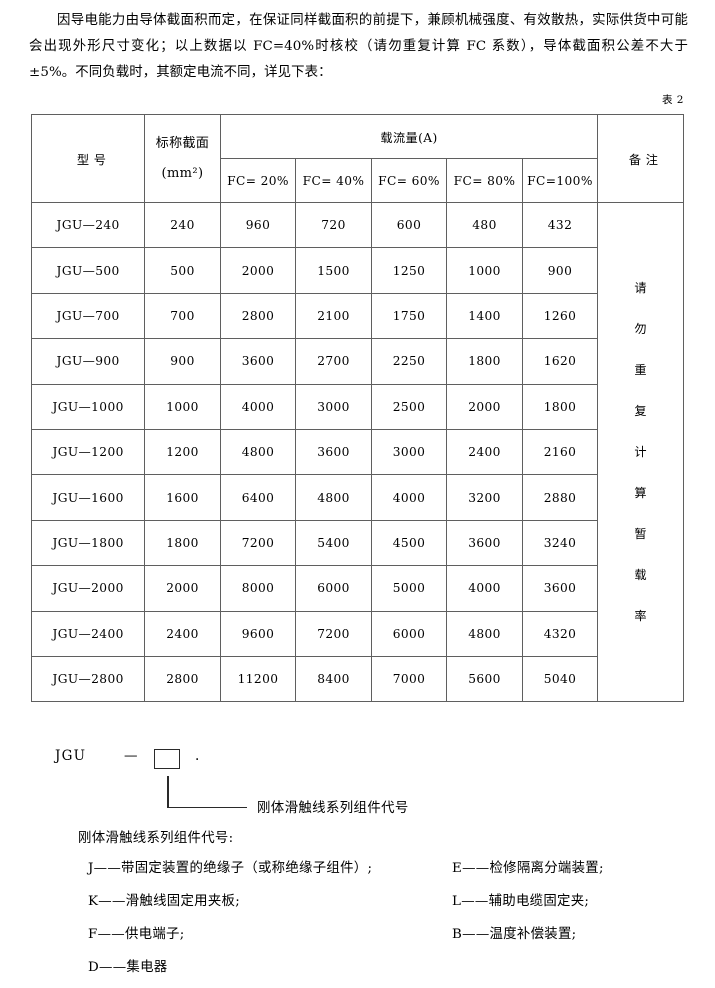 This screenshot has width=715, height=988. I want to click on cell-fc-100: 1800, so click(560, 406).